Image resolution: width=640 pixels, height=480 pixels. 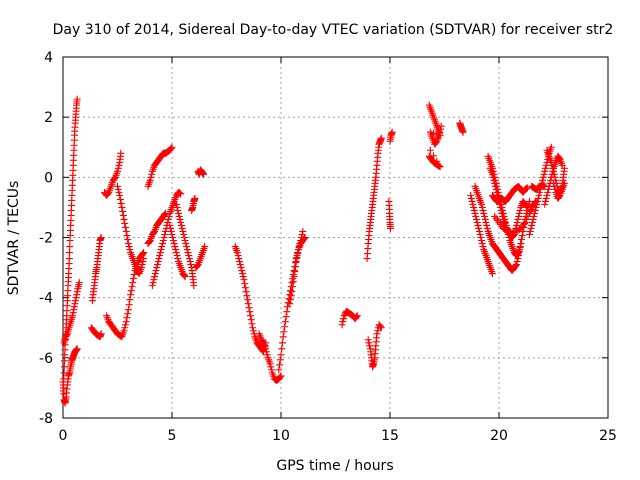 What do you see at coordinates (608, 436) in the screenshot?
I see `x-tick-label: 25` at bounding box center [608, 436].